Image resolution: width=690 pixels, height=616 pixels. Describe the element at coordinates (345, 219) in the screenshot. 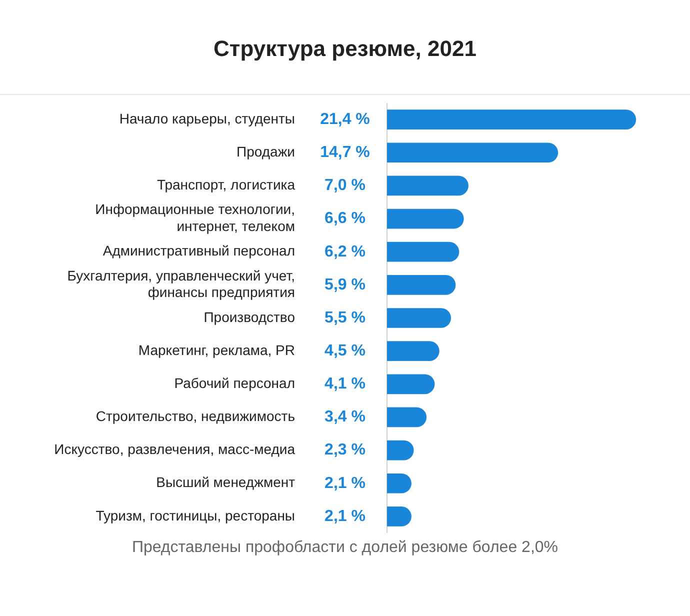

I see `data-label: 6,6 %` at that location.